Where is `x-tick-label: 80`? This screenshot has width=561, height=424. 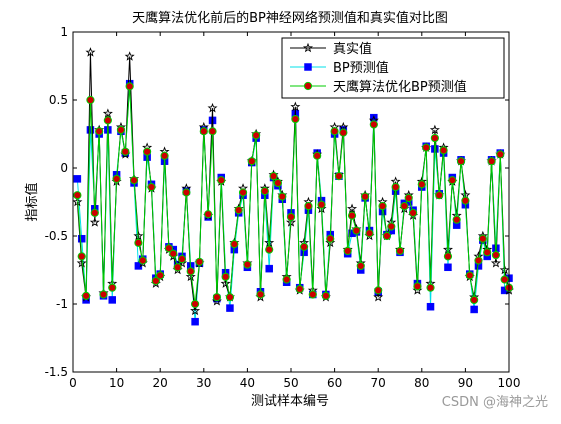
x-tick-label: 80 is located at coordinates (421, 383).